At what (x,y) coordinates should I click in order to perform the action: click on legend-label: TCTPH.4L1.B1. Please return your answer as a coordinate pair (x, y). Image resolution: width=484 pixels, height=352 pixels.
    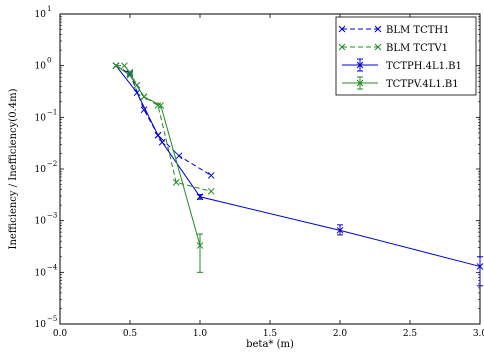
    Looking at the image, I should click on (424, 66).